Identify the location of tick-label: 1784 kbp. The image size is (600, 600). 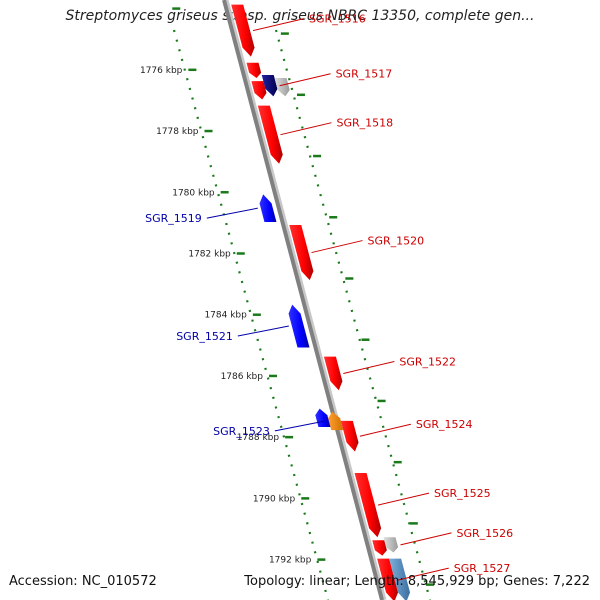
(225, 316).